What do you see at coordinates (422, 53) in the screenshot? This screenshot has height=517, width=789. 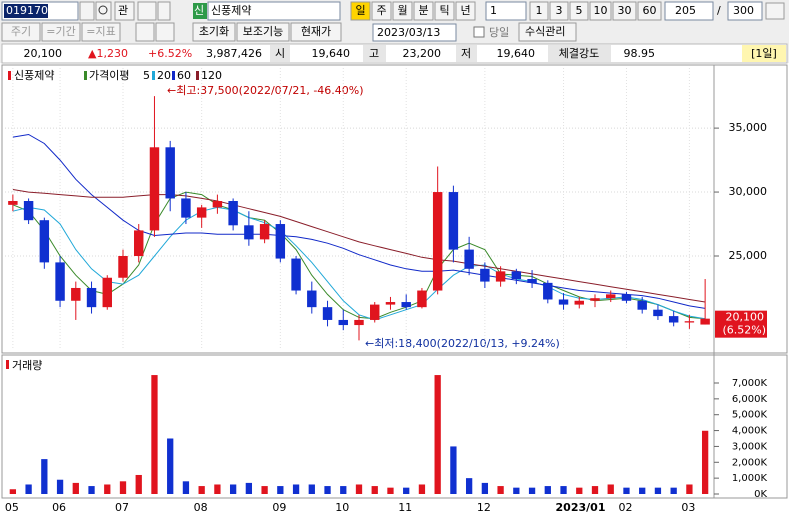 I see `high: 23,200` at bounding box center [422, 53].